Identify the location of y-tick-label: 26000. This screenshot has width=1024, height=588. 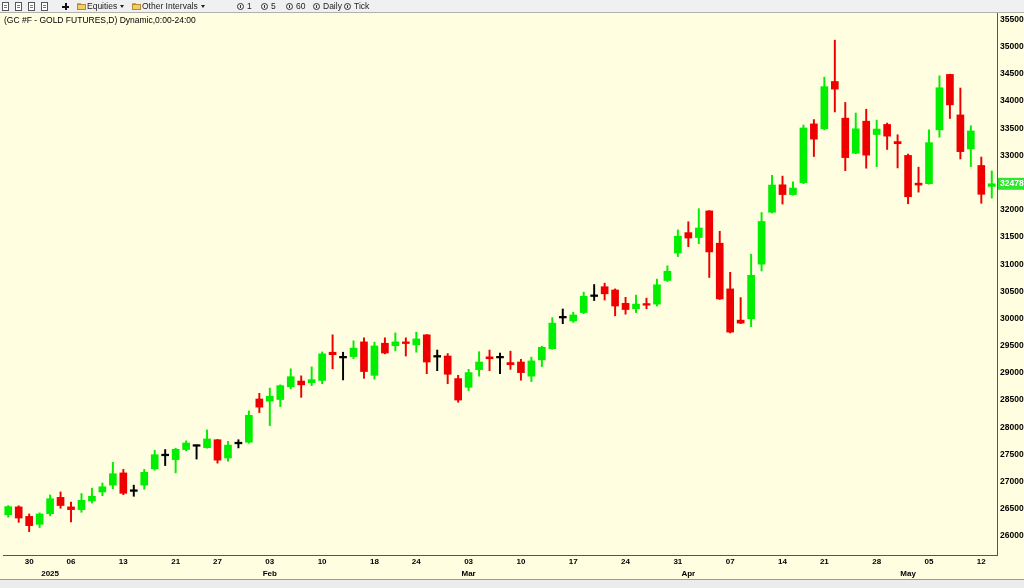
(1012, 535).